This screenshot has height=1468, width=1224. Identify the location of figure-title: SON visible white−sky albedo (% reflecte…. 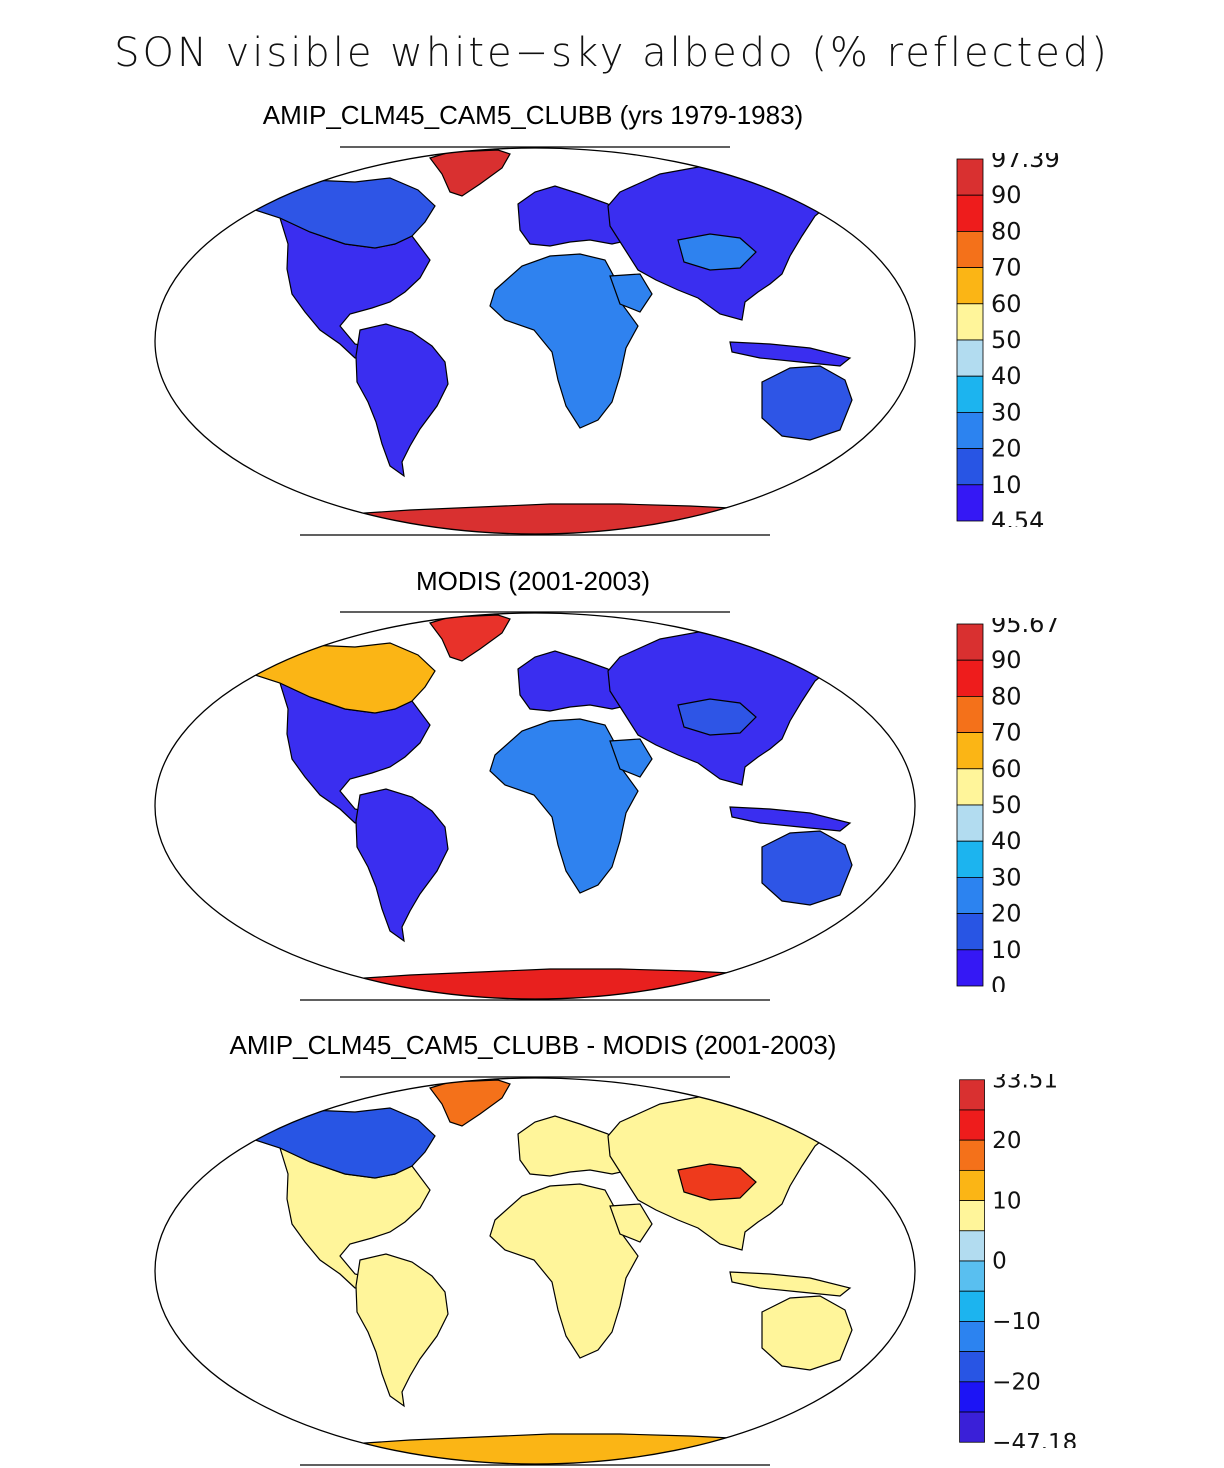
(612, 53).